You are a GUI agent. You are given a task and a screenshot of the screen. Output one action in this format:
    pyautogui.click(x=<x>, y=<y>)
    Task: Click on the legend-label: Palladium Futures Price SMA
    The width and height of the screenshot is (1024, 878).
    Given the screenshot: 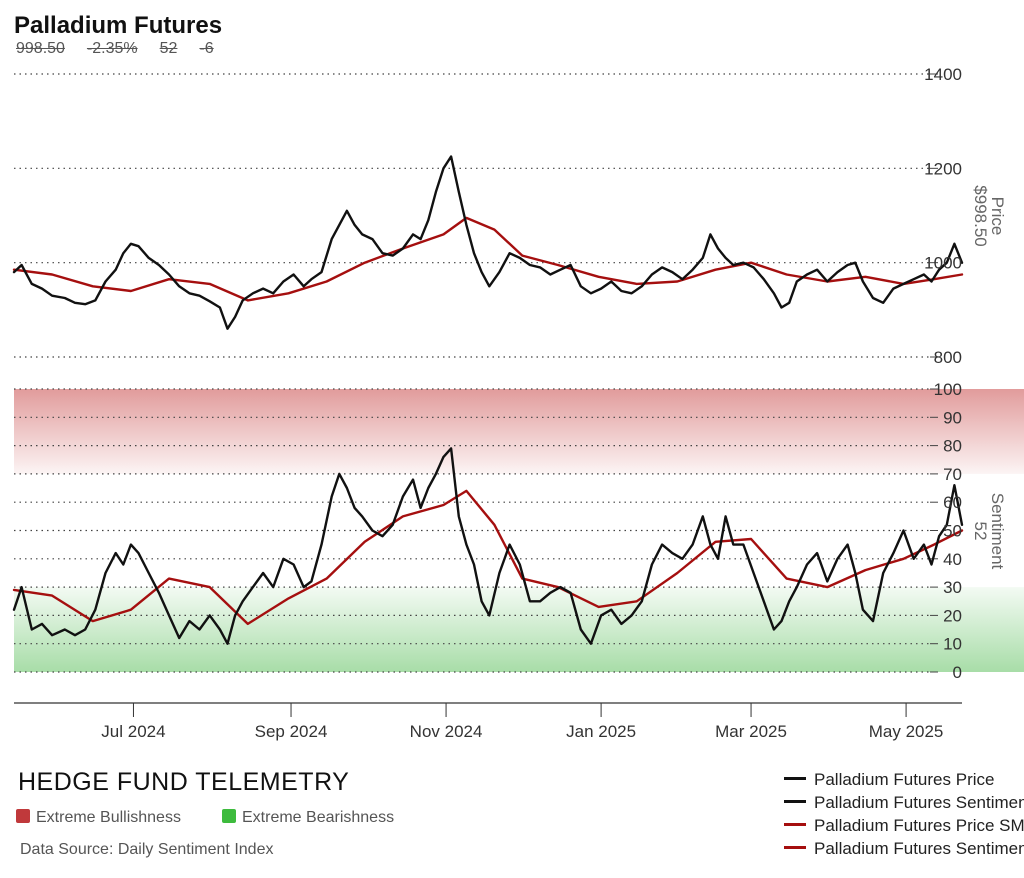 What is the action you would take?
    pyautogui.click(x=919, y=825)
    